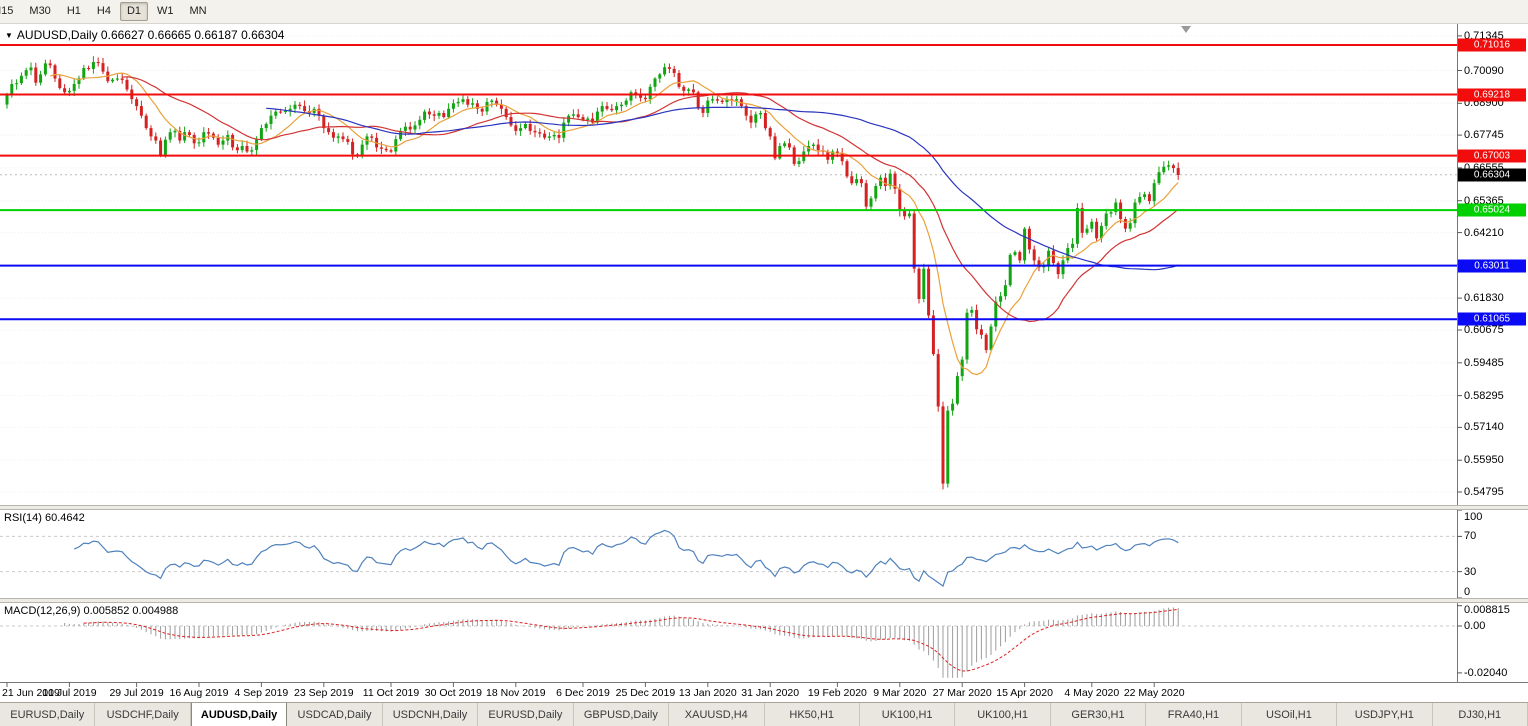 The width and height of the screenshot is (1528, 726). What do you see at coordinates (165, 11) in the screenshot?
I see `timeframe-button-w1: W1` at bounding box center [165, 11].